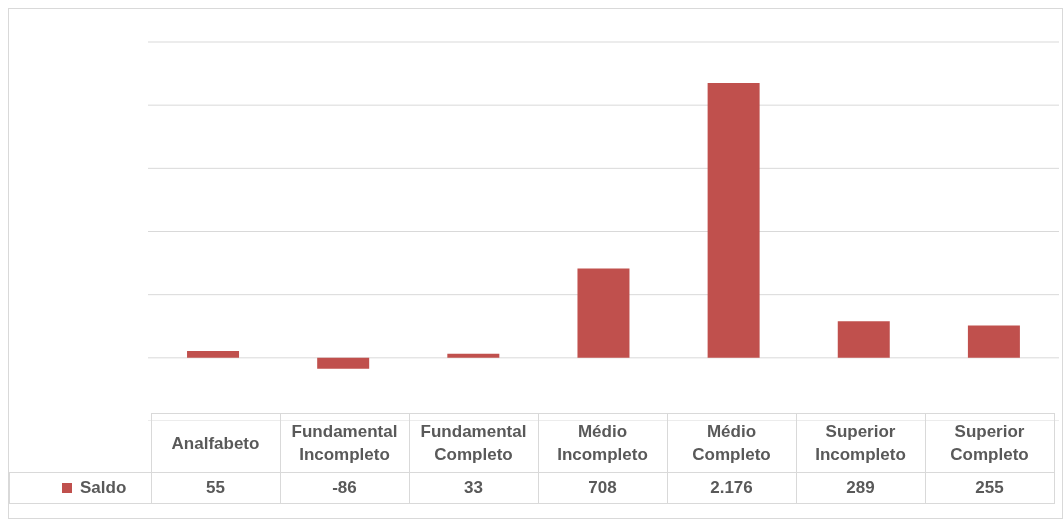 The image size is (1063, 519). What do you see at coordinates (860, 443) in the screenshot?
I see `x-tick-label: Superior Incompleto` at bounding box center [860, 443].